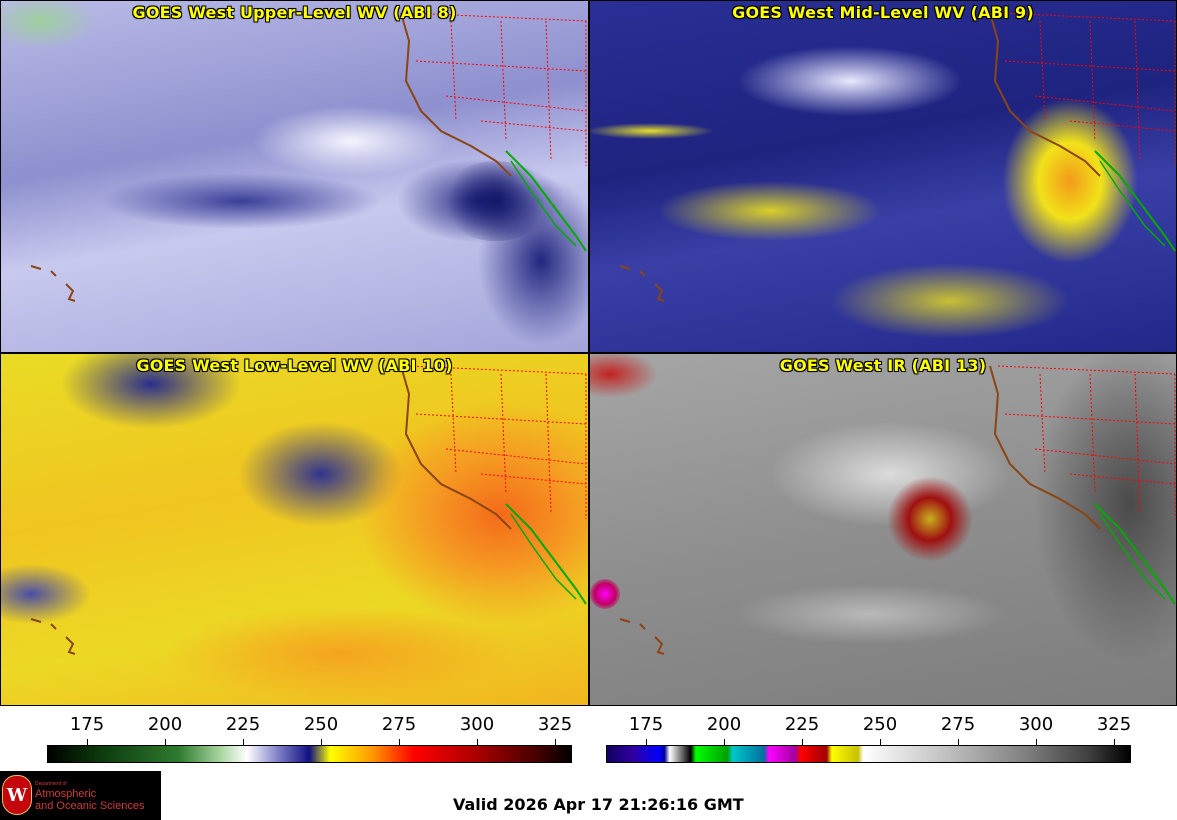  I want to click on wv-scale-label: 250, so click(321, 724).